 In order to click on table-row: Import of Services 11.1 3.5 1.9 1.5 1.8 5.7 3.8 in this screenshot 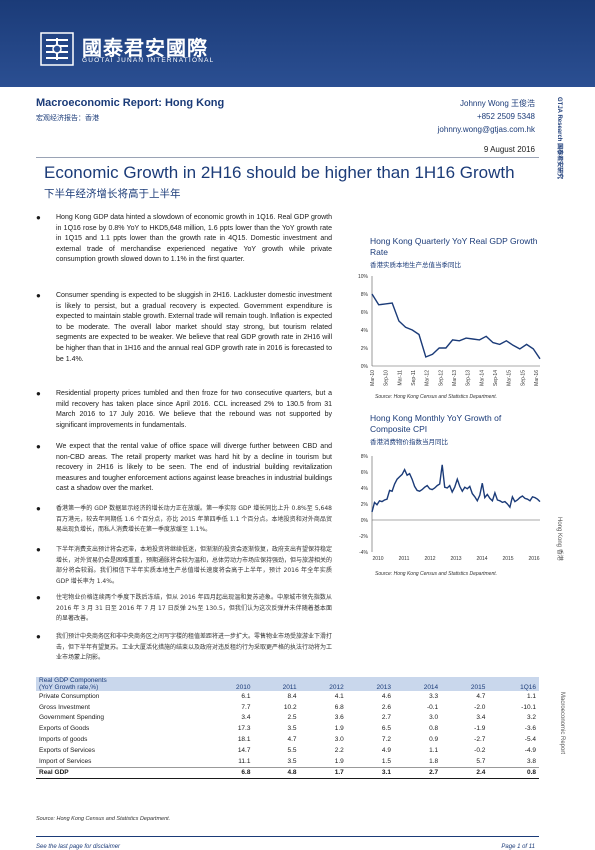, I will do `click(287, 761)`.